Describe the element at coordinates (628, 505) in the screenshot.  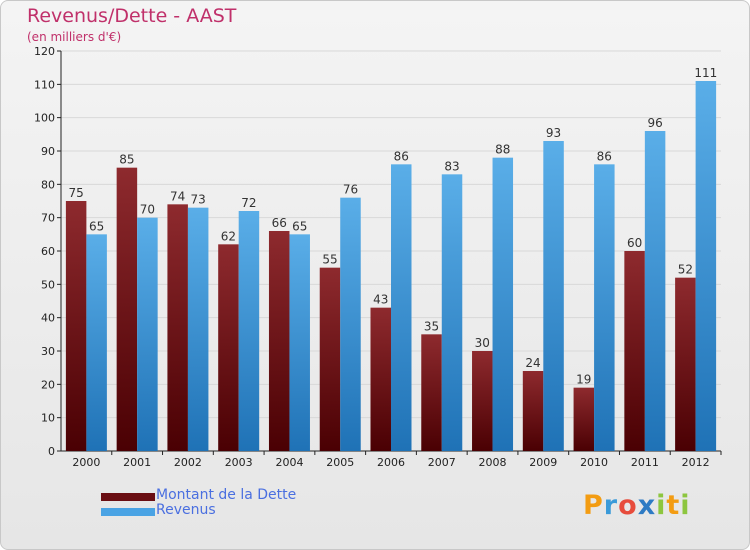
I see `logo-letter: o` at that location.